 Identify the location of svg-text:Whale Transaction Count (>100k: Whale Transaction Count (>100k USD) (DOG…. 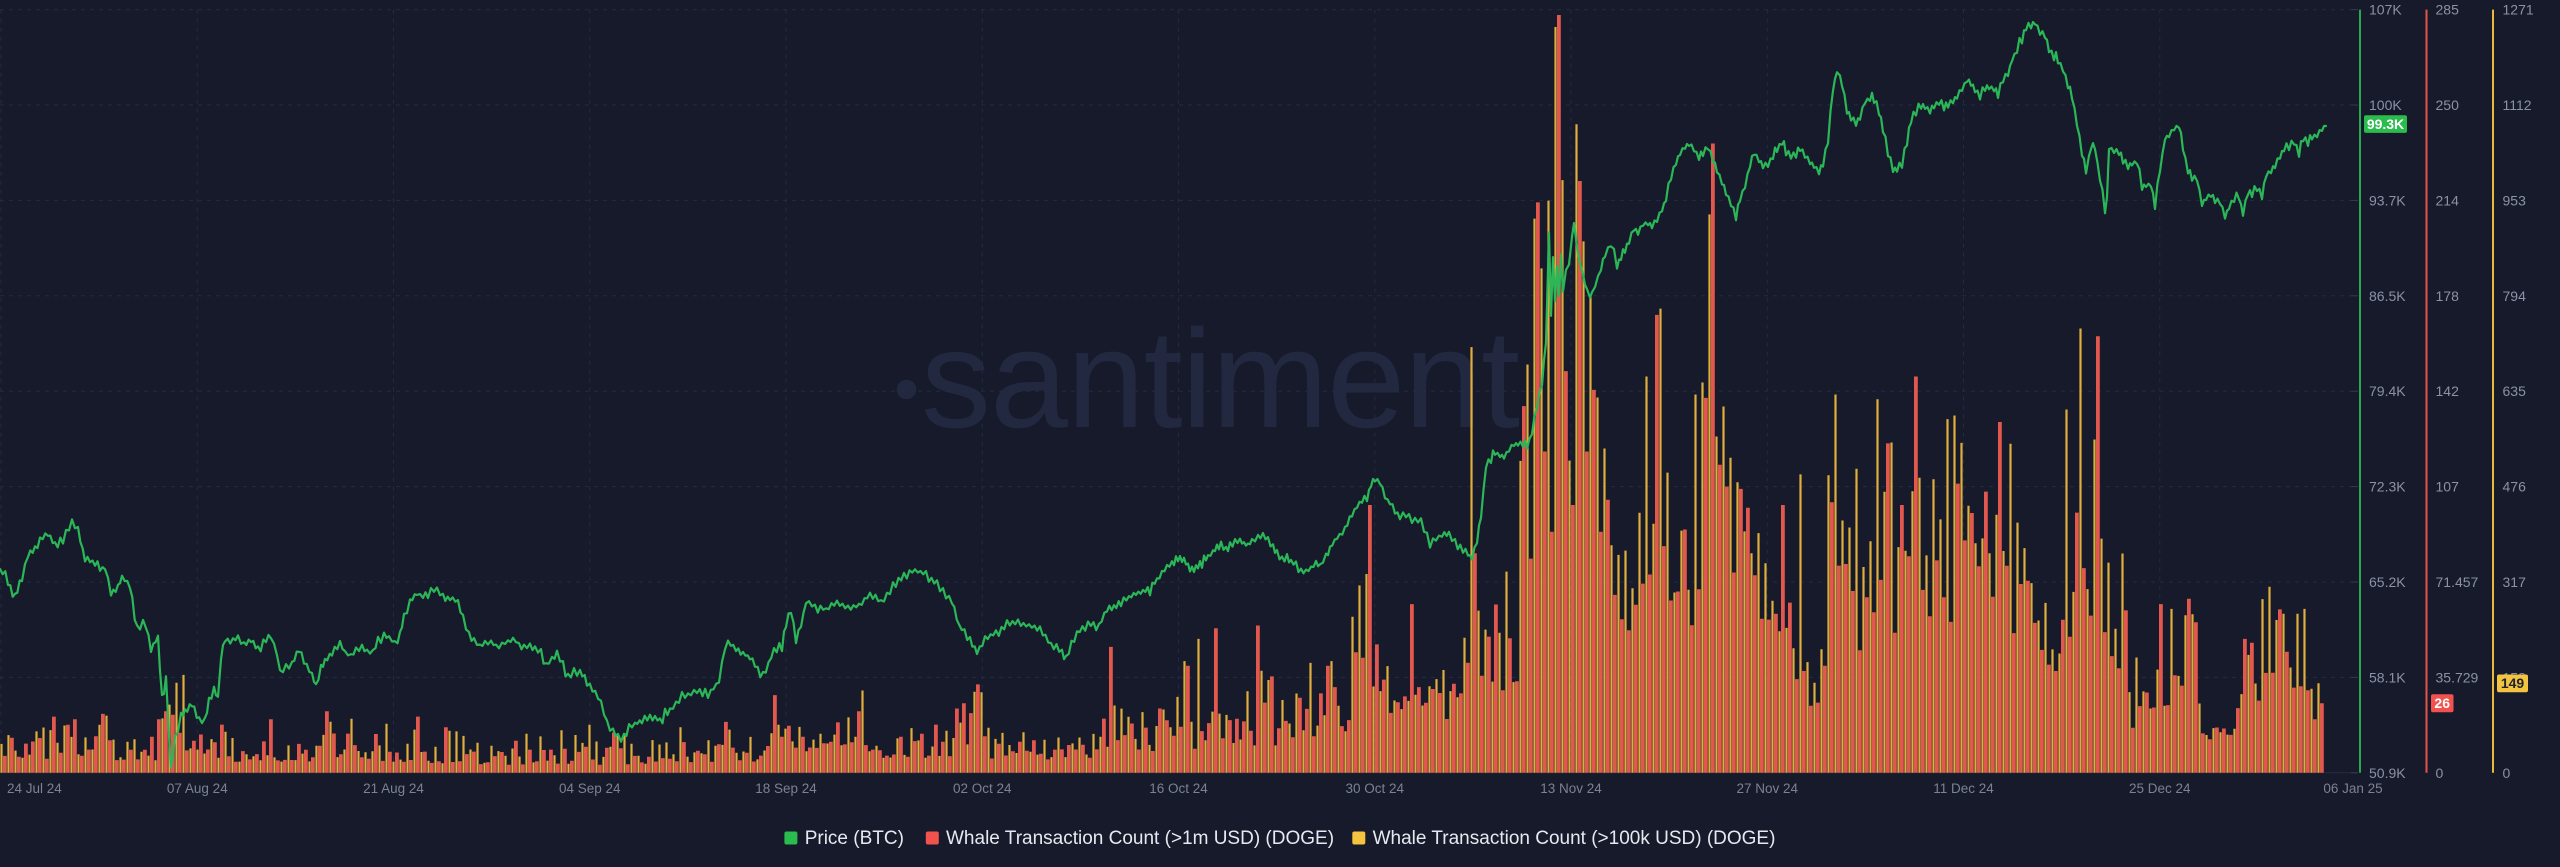
(1574, 838).